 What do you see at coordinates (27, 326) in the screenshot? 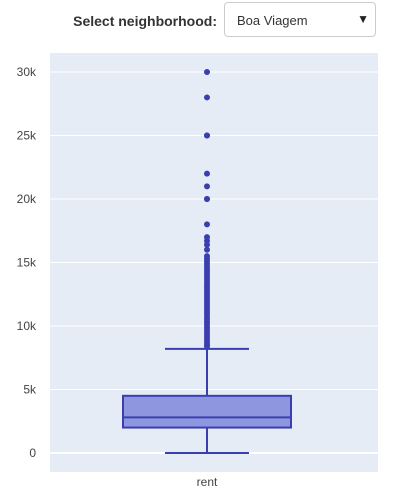
I see `y-tick-label: 10k` at bounding box center [27, 326].